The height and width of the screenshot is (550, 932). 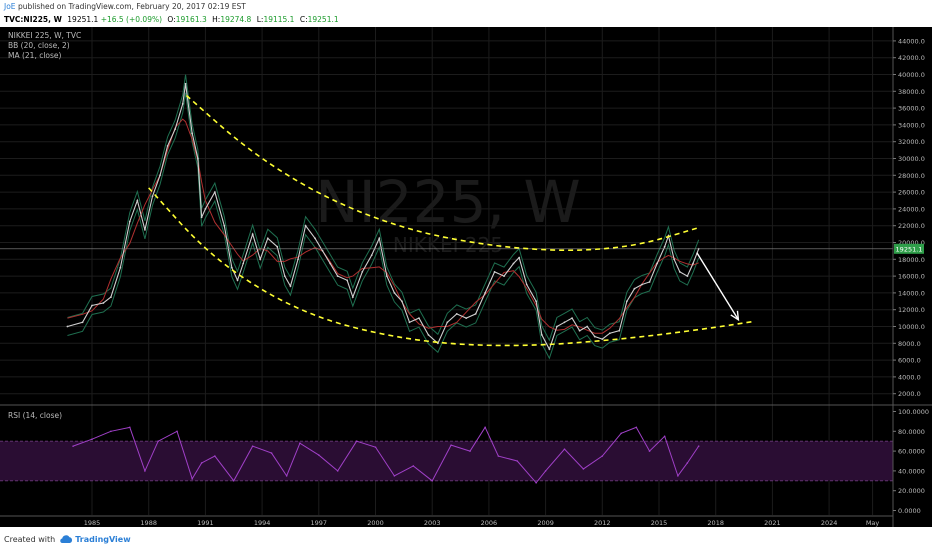 I want to click on price-tick-label: 32000.0, so click(x=911, y=142).